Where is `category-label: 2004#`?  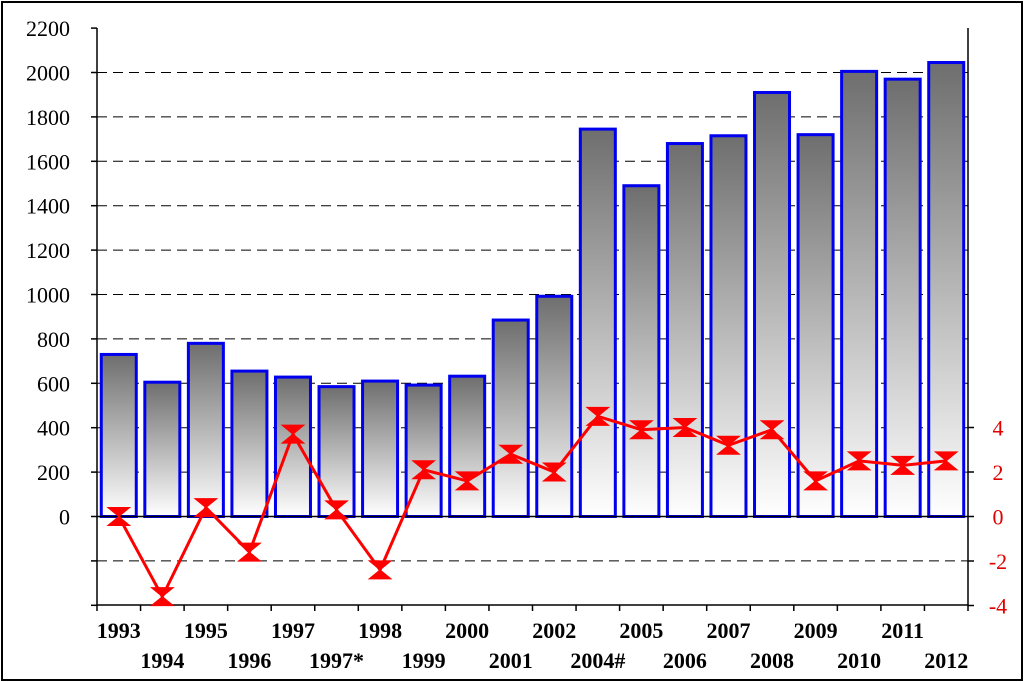
category-label: 2004# is located at coordinates (597, 660).